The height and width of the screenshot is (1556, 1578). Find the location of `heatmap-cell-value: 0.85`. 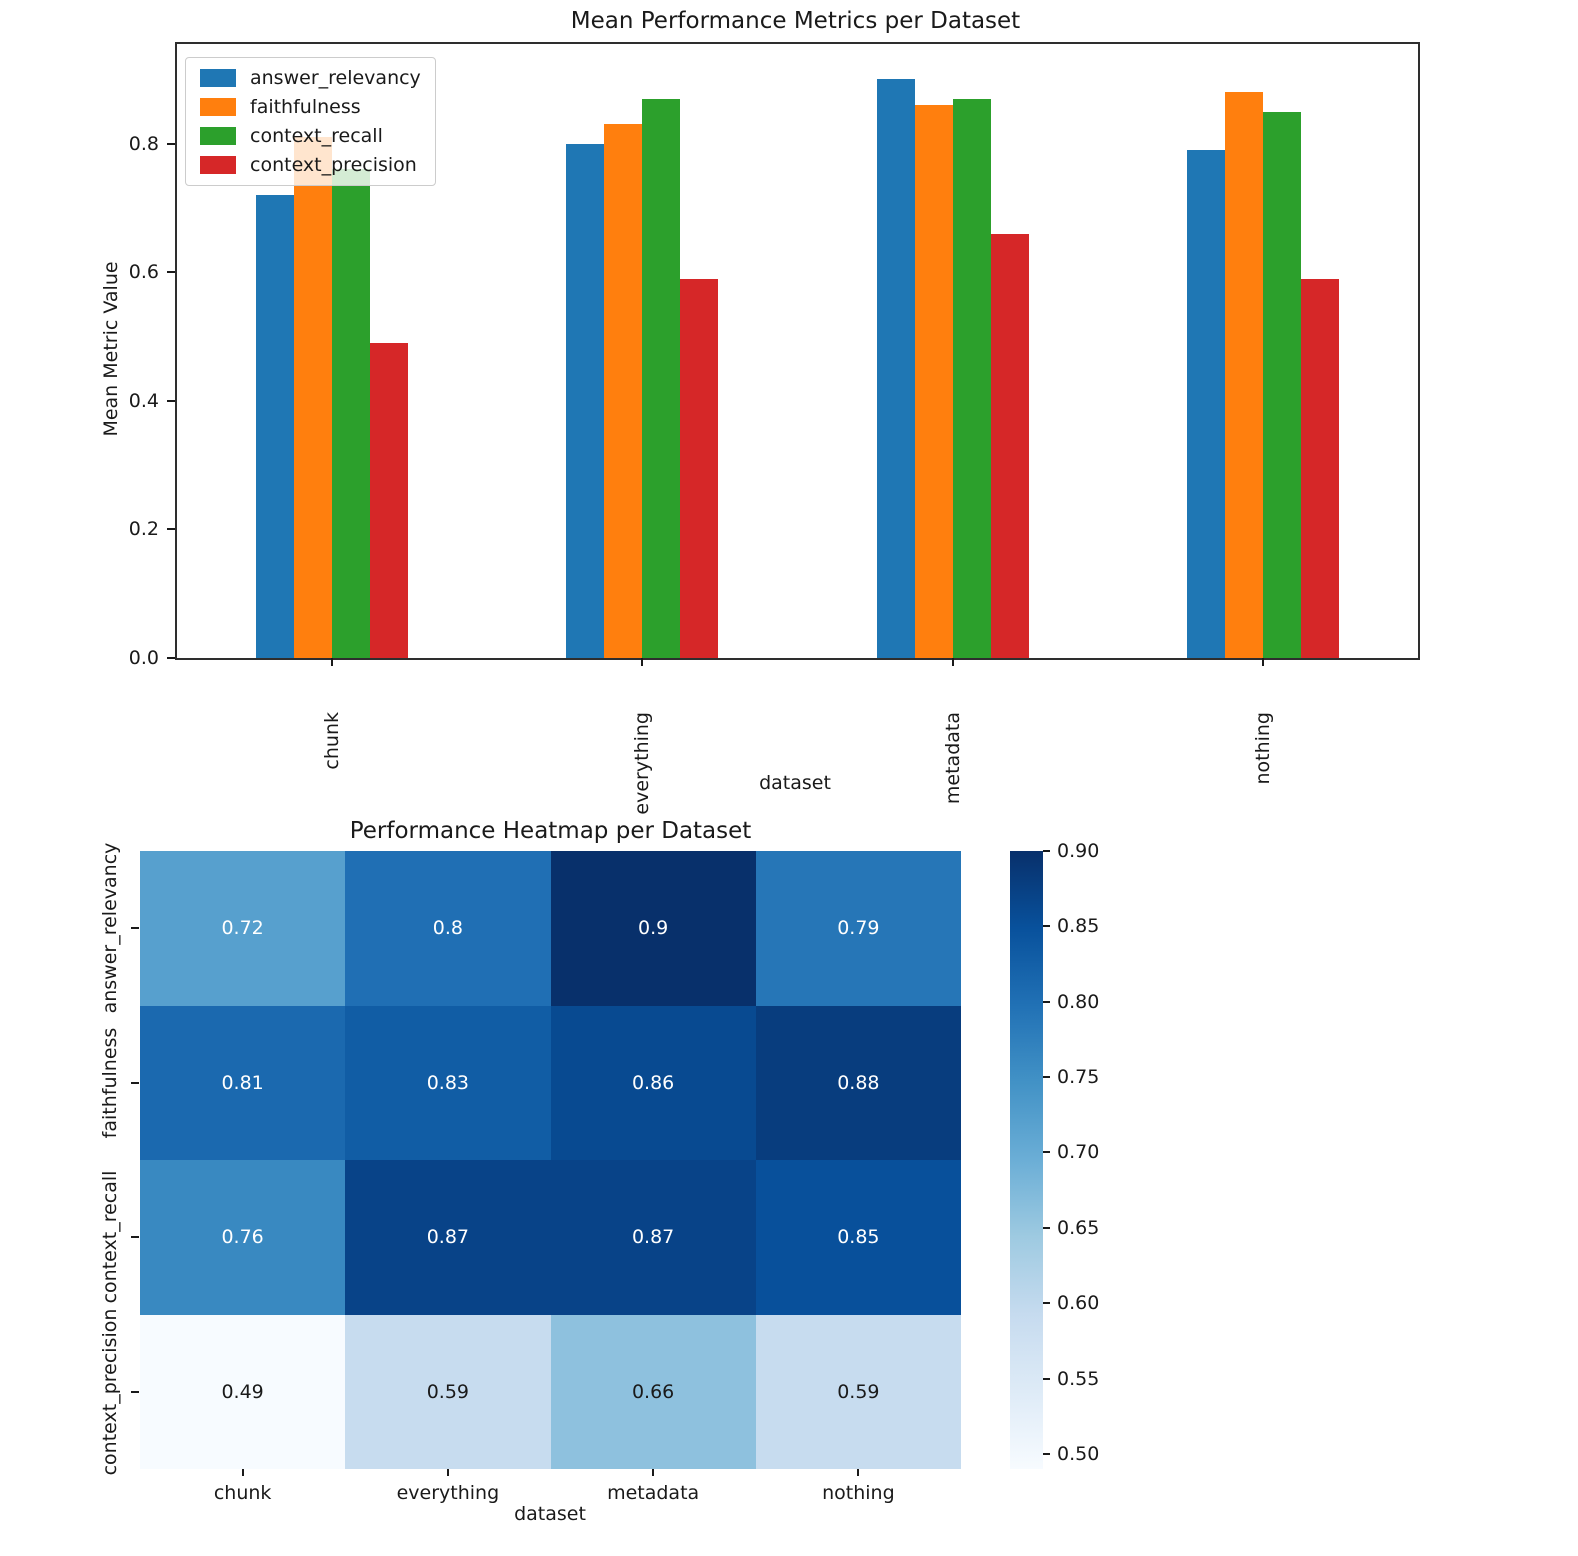

heatmap-cell-value: 0.85 is located at coordinates (858, 1237).